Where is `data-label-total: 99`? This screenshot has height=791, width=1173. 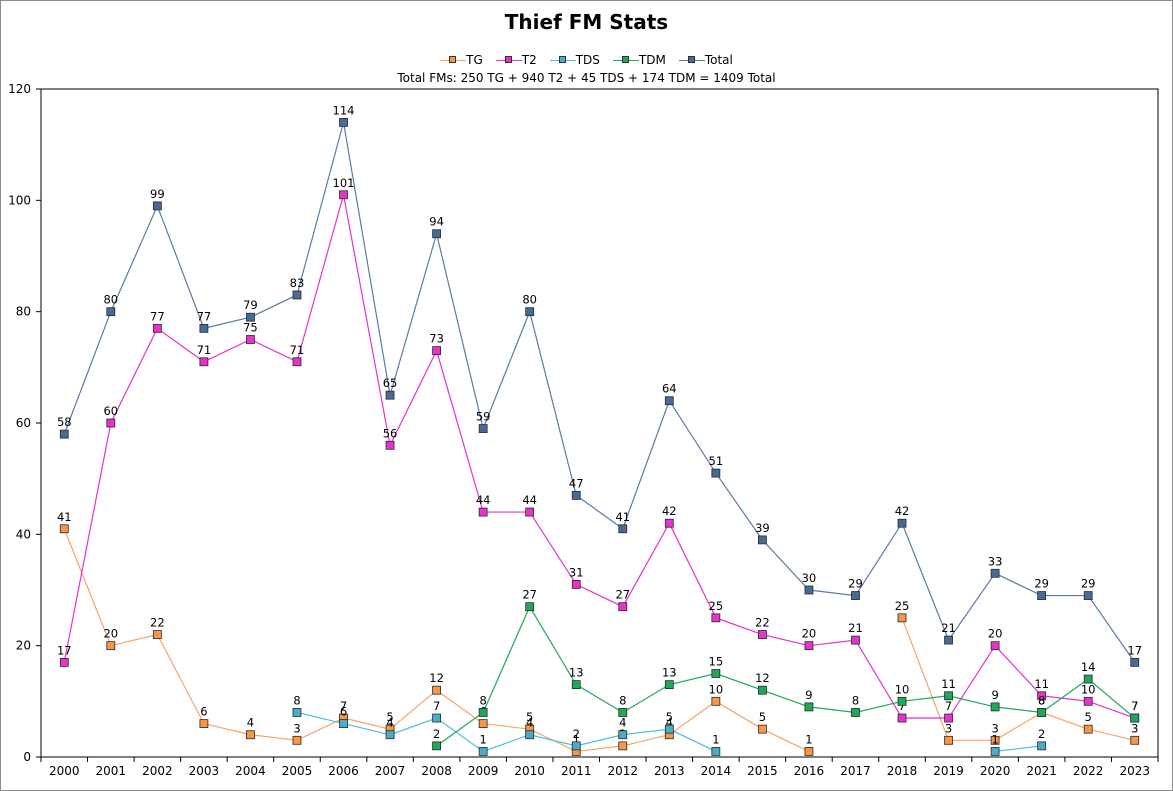
data-label-total: 99 is located at coordinates (157, 194).